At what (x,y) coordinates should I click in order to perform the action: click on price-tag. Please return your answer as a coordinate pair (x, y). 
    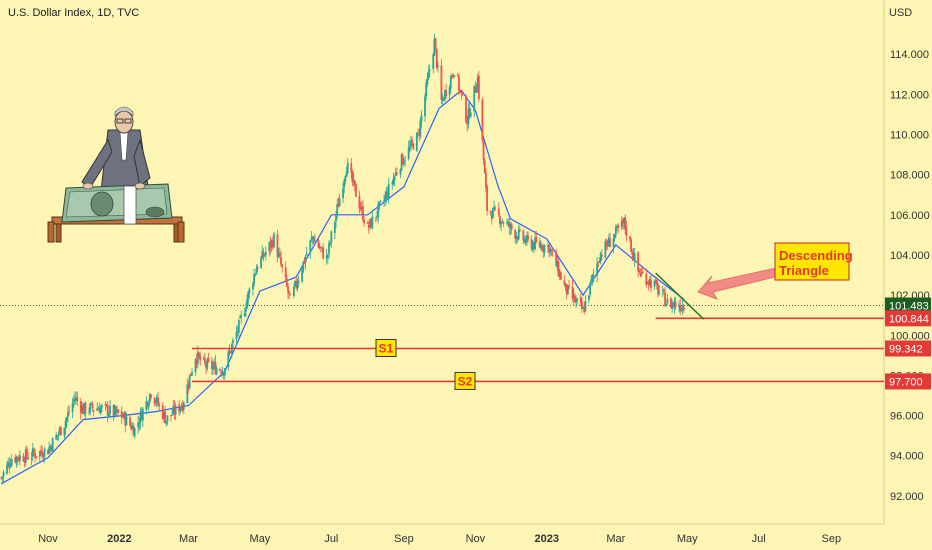
    Looking at the image, I should click on (908, 381).